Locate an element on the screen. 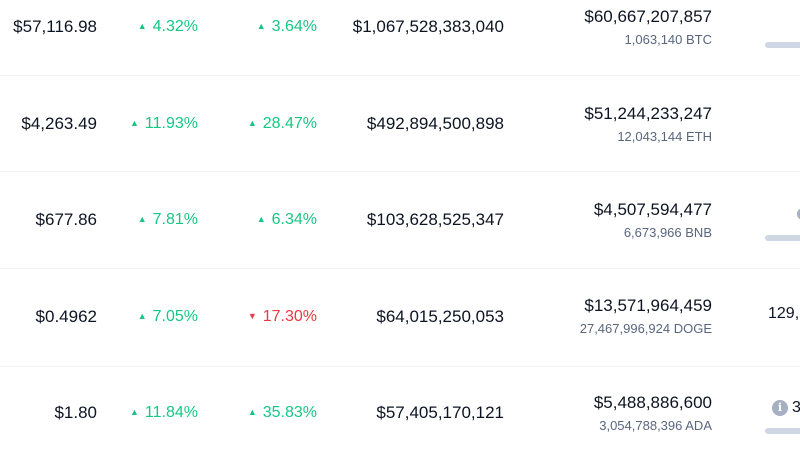  change-7d: ▲ 3.64% is located at coordinates (286, 26).